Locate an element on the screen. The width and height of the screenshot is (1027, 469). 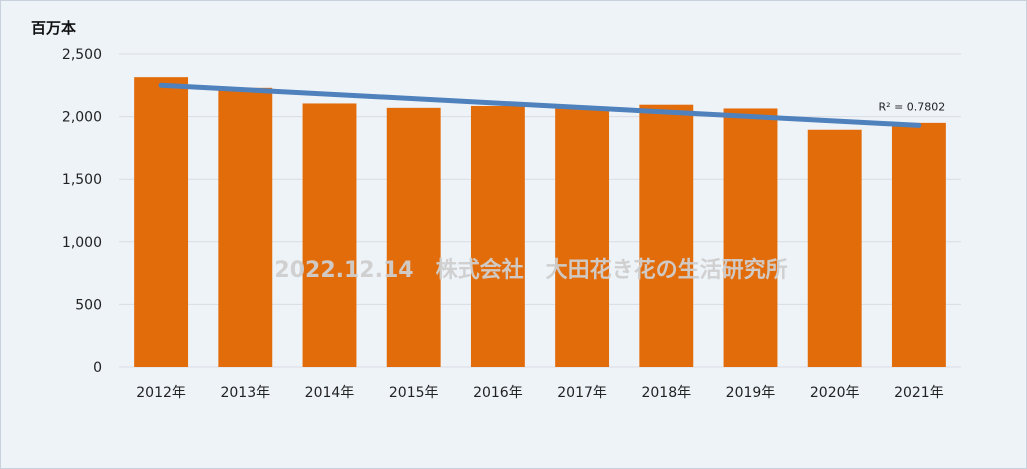
trendline is located at coordinates (540, 105).